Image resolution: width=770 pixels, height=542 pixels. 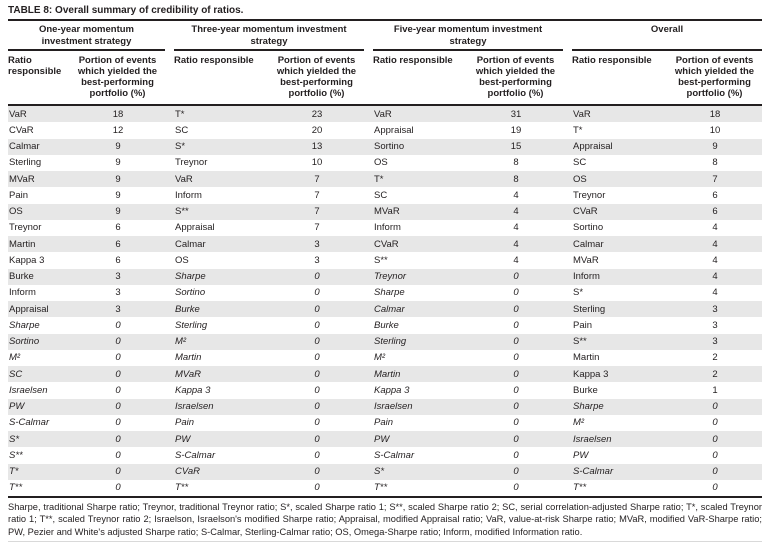 What do you see at coordinates (269, 195) in the screenshot?
I see `row-group-cell: Inform 7` at bounding box center [269, 195].